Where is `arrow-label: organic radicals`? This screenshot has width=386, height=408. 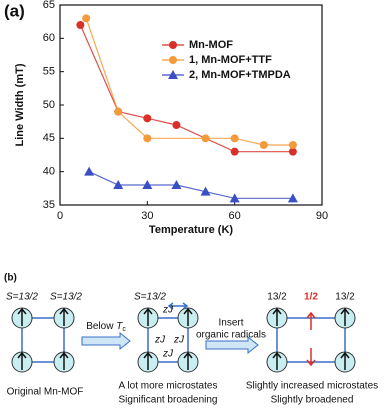 arrow-label: organic radicals is located at coordinates (231, 335).